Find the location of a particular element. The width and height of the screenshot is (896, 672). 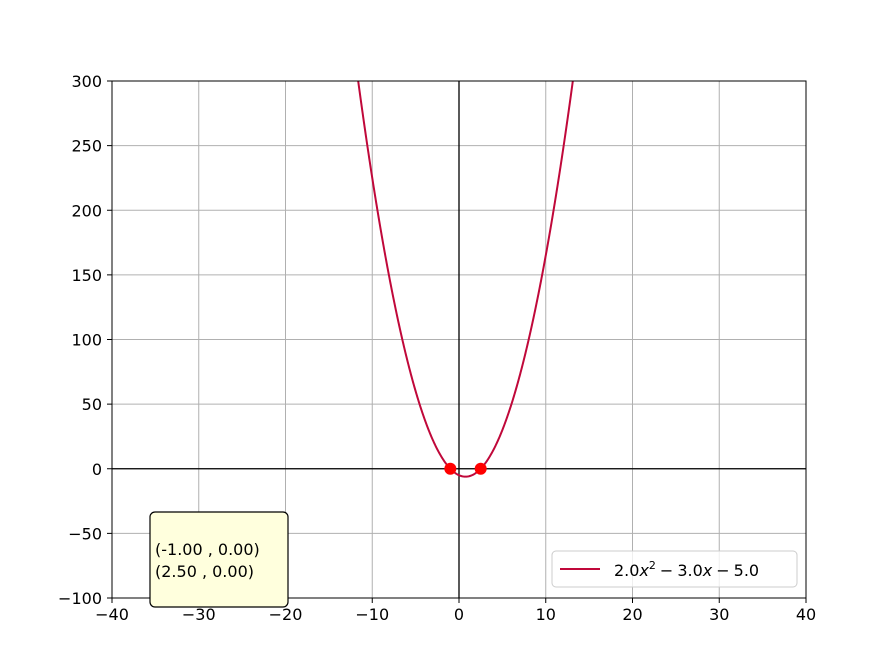

y-tick-label: 200 is located at coordinates (86, 210).